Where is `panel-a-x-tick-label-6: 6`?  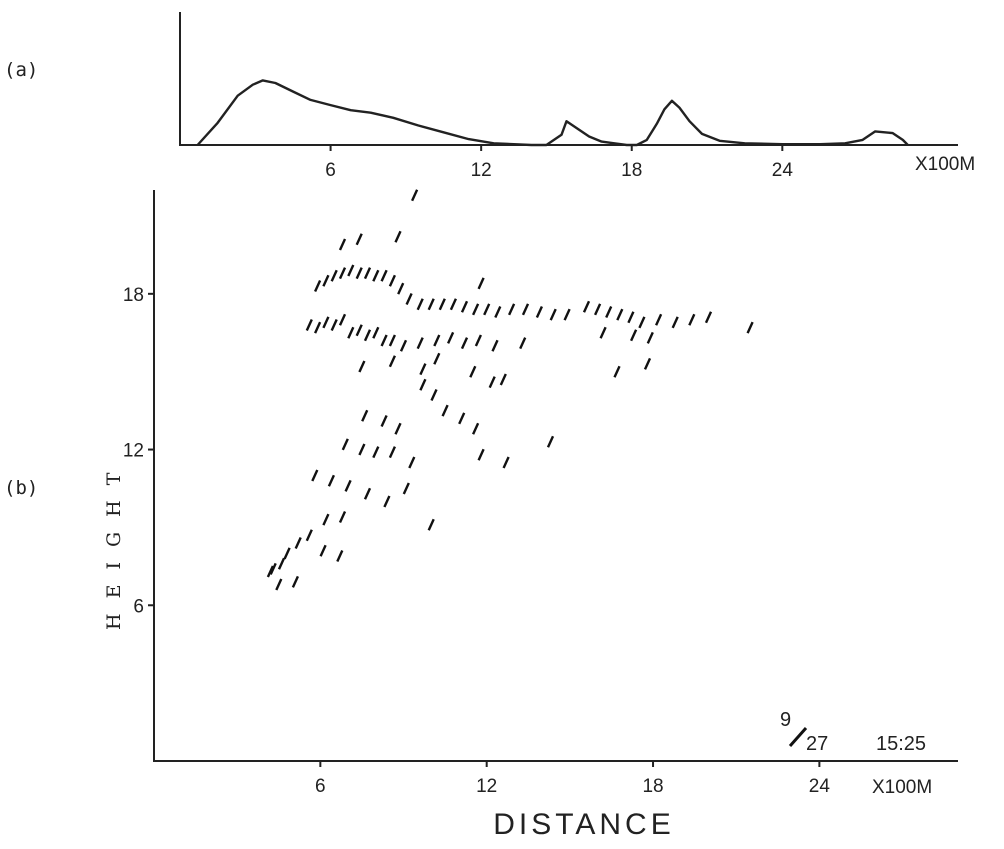 panel-a-x-tick-label-6: 6 is located at coordinates (330, 170).